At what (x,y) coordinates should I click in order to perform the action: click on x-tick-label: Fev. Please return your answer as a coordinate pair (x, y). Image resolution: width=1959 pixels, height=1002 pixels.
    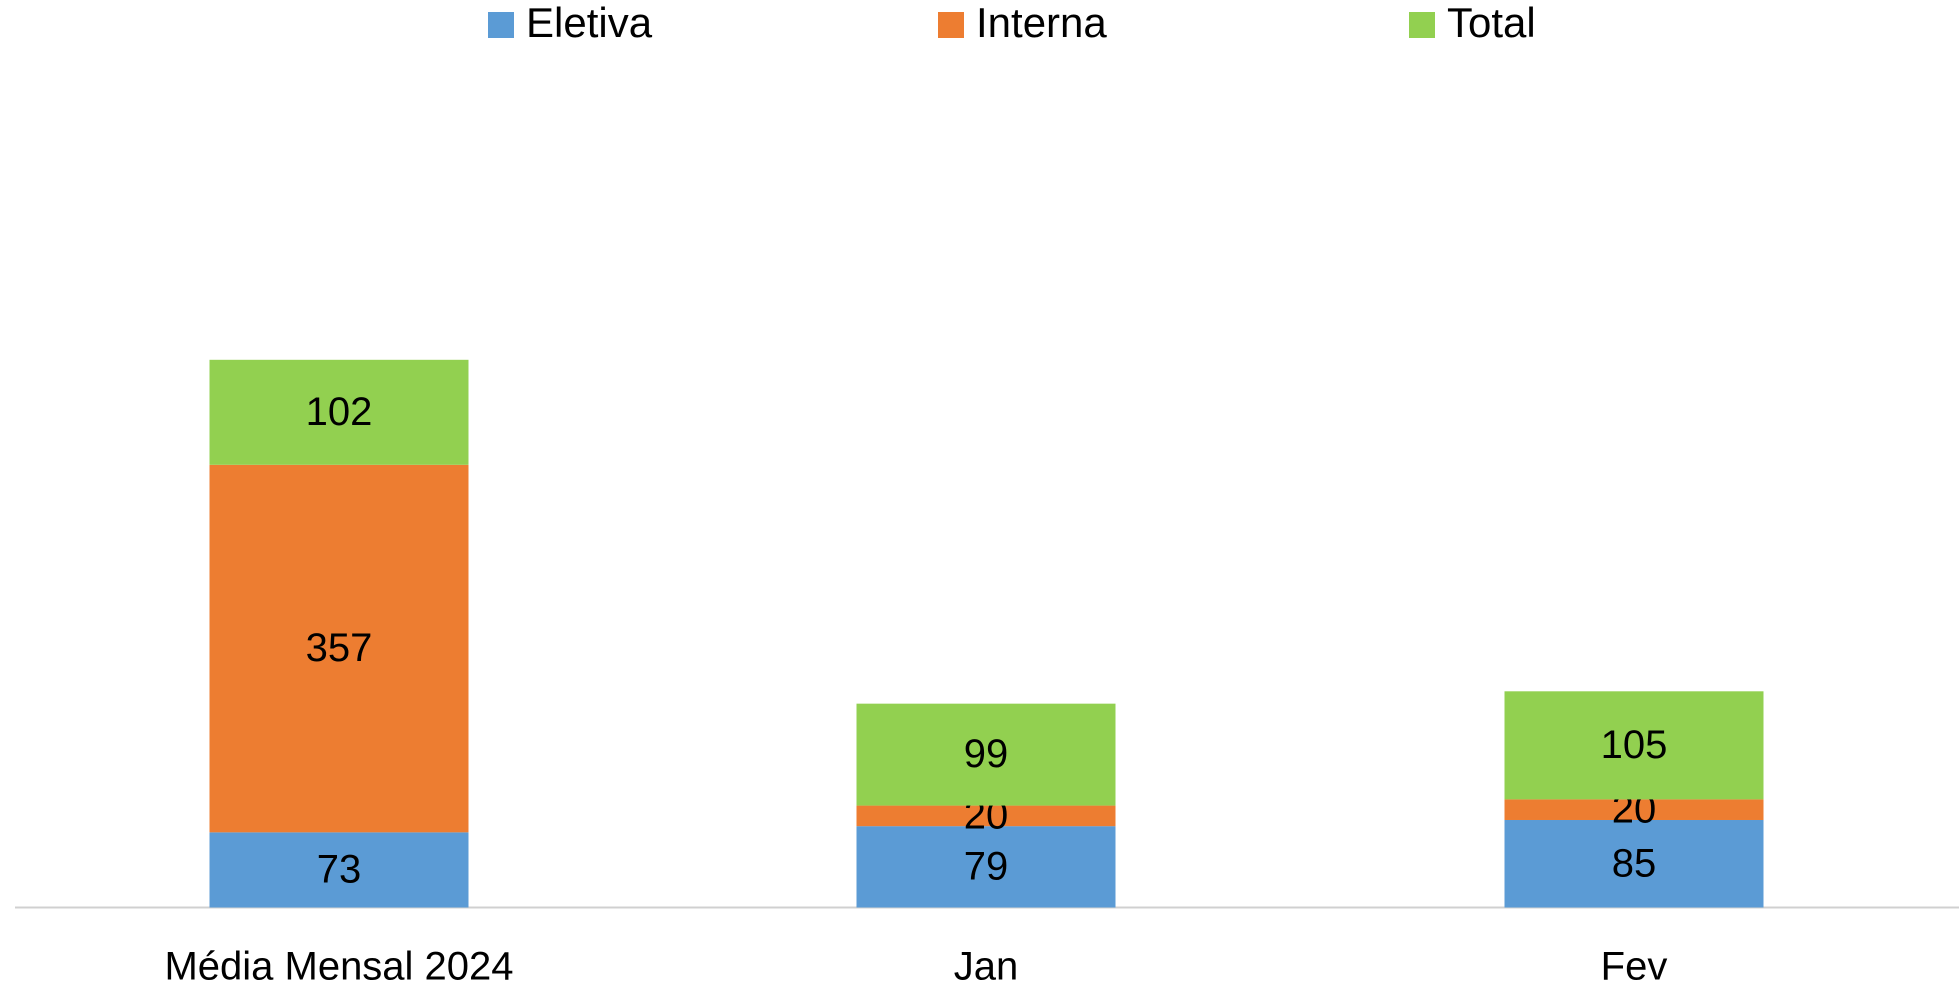
    Looking at the image, I should click on (1634, 967).